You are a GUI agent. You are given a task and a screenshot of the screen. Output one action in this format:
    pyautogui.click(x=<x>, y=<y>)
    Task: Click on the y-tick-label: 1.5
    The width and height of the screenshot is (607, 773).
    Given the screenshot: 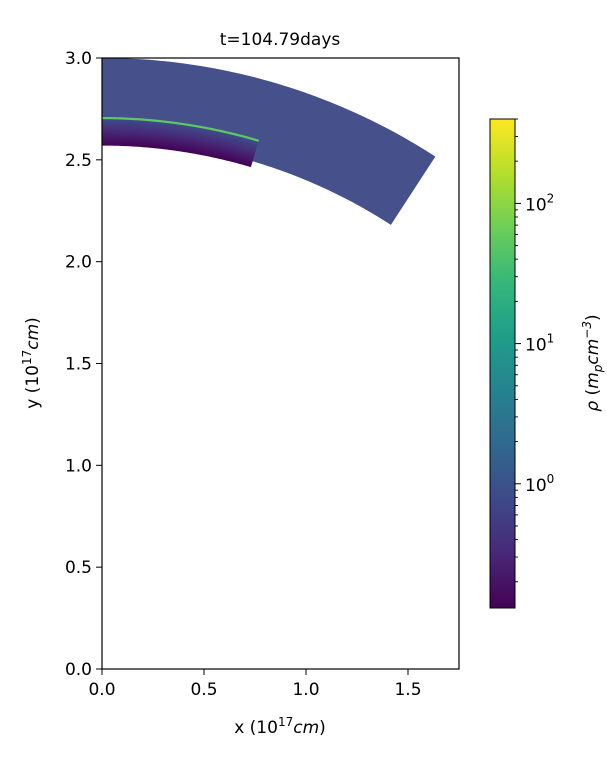 What is the action you would take?
    pyautogui.click(x=78, y=365)
    